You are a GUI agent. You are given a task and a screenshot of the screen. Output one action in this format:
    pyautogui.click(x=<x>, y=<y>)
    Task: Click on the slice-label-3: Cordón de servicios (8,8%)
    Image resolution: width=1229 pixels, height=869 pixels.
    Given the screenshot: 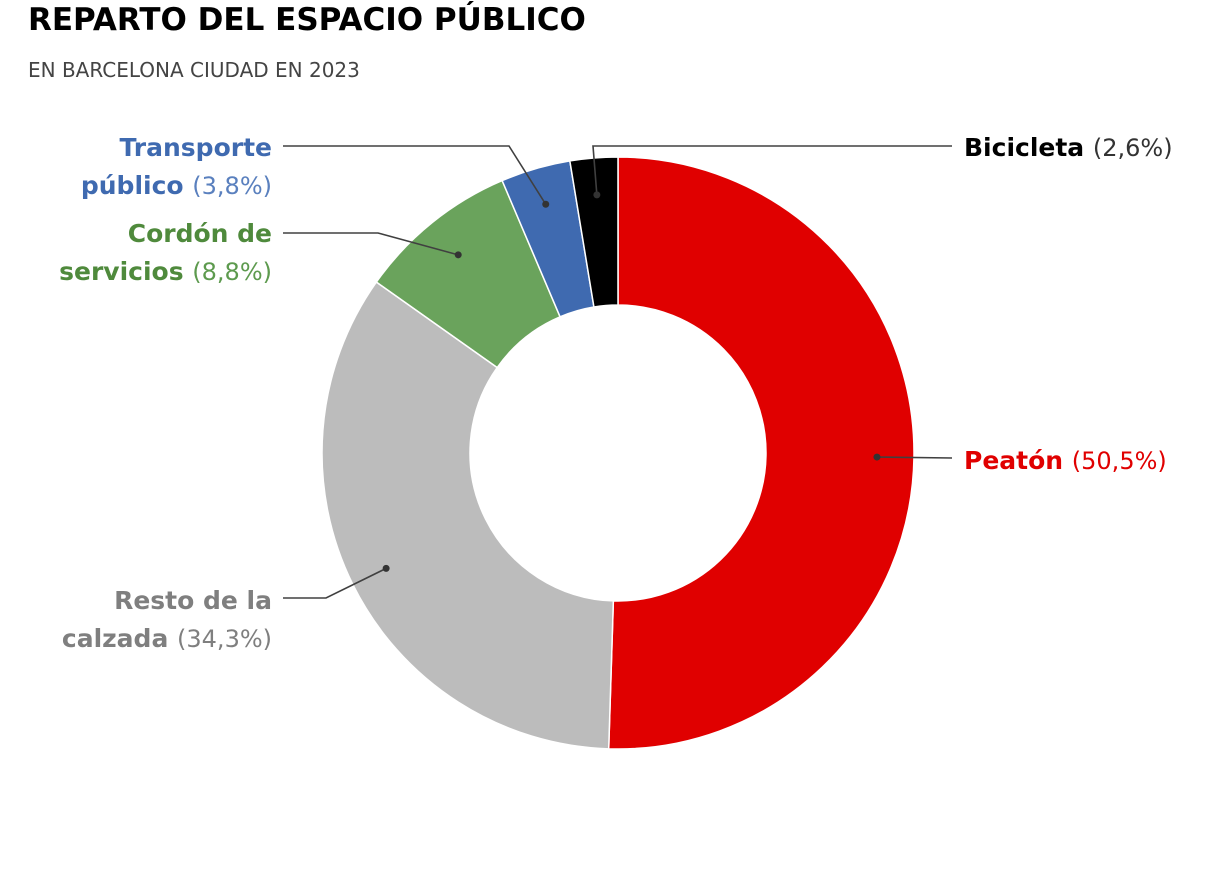 What is the action you would take?
    pyautogui.click(x=165, y=252)
    